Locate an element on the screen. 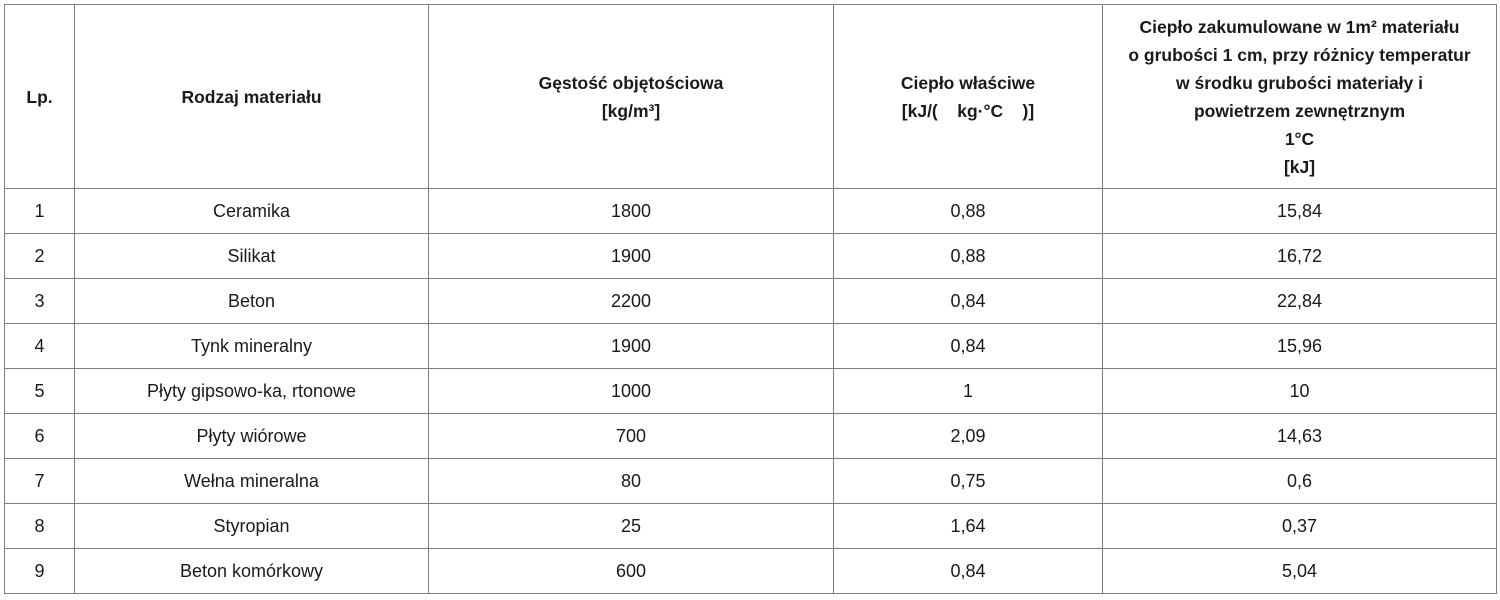  cell-material: Płyty gipsowo-ka, rtonowe is located at coordinates (251, 391).